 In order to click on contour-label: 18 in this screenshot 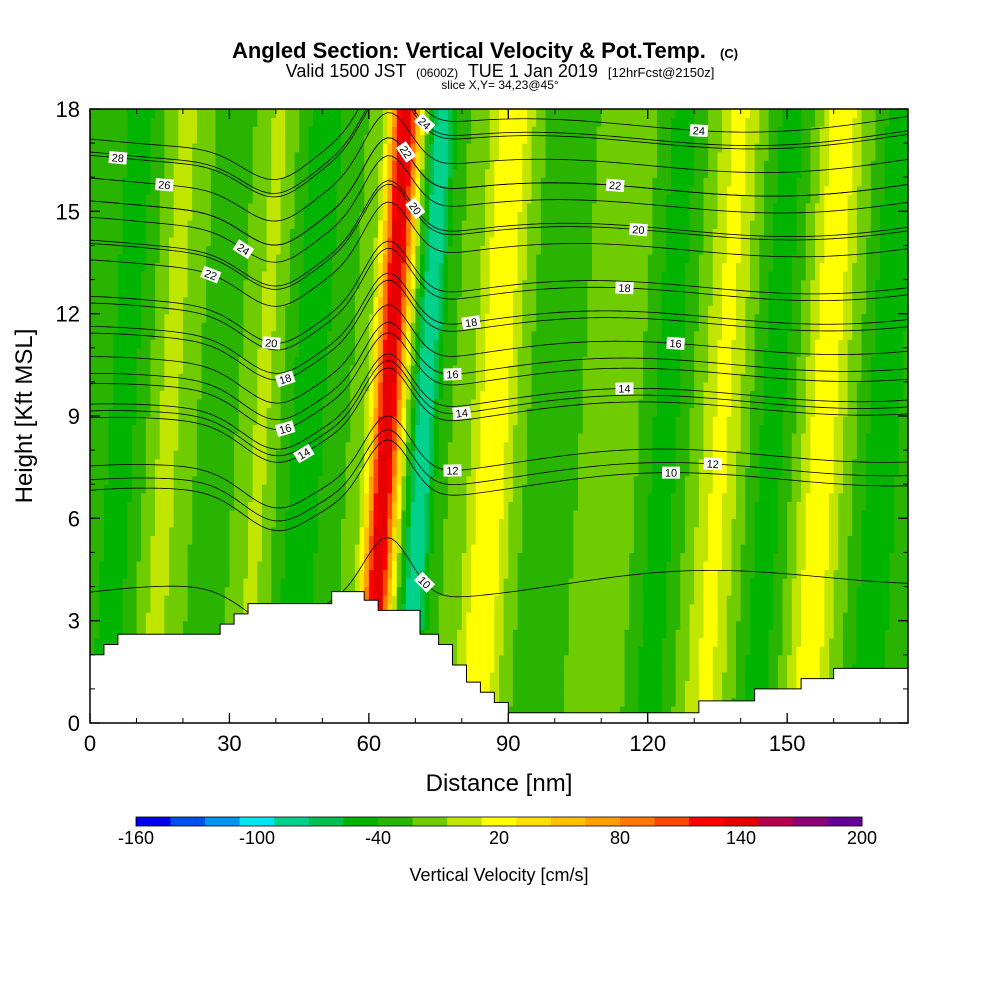, I will do `click(624, 288)`.